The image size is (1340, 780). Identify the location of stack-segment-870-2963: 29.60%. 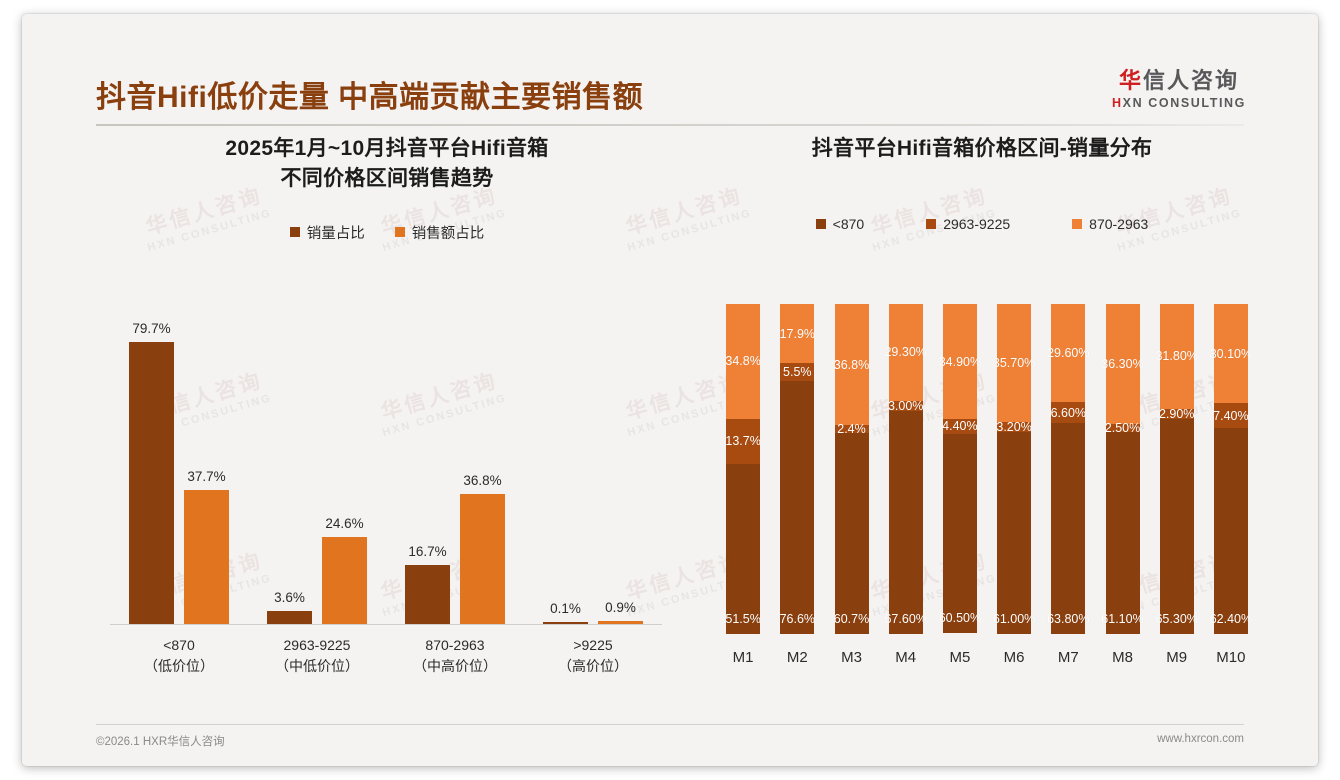
(1068, 353).